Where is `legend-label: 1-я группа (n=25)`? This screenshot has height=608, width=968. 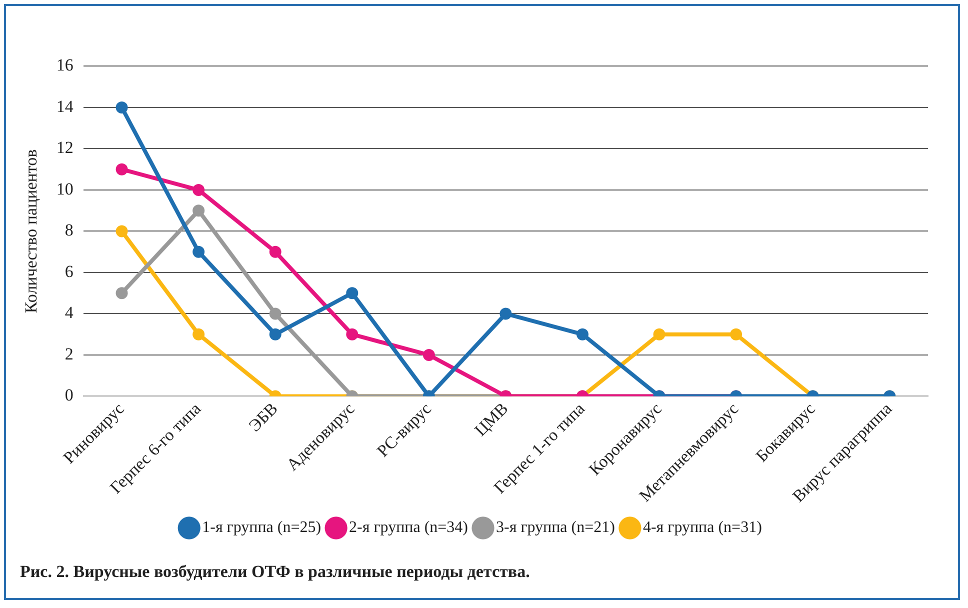 legend-label: 1-я группа (n=25) is located at coordinates (262, 527).